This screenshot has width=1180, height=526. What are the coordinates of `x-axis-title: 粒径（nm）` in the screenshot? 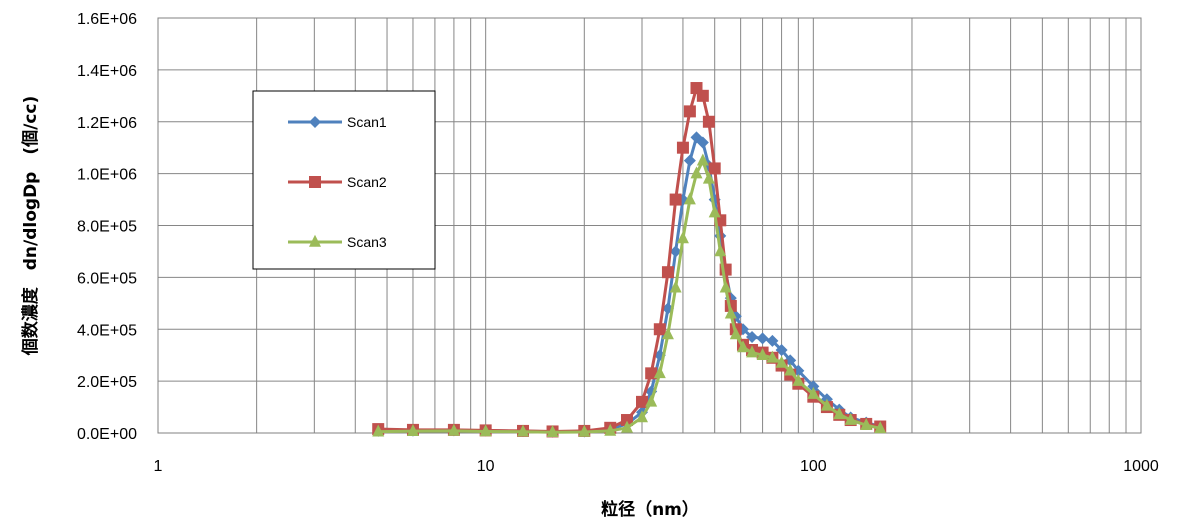 It's located at (650, 509).